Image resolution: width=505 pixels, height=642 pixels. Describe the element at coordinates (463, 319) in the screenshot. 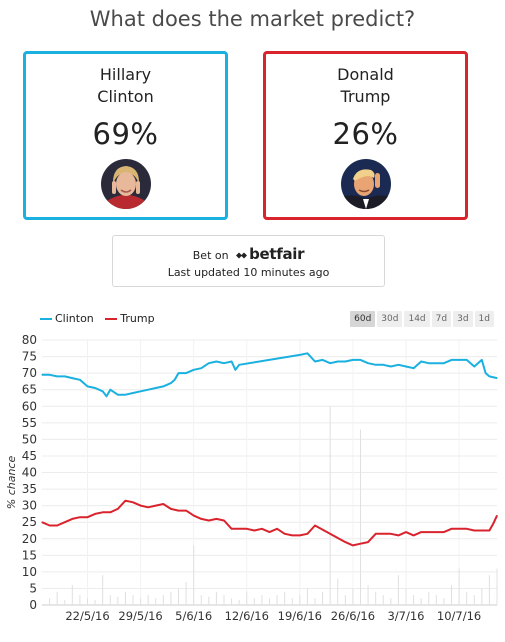

I see `range-button-3d: 3d` at that location.